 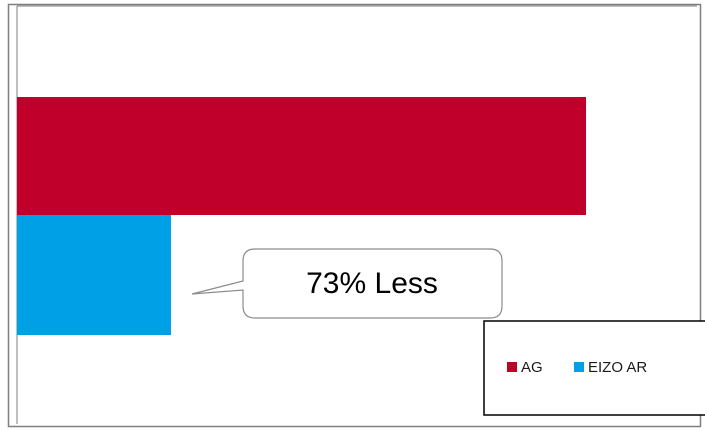 I want to click on bar-eizo-ar, so click(x=94, y=275).